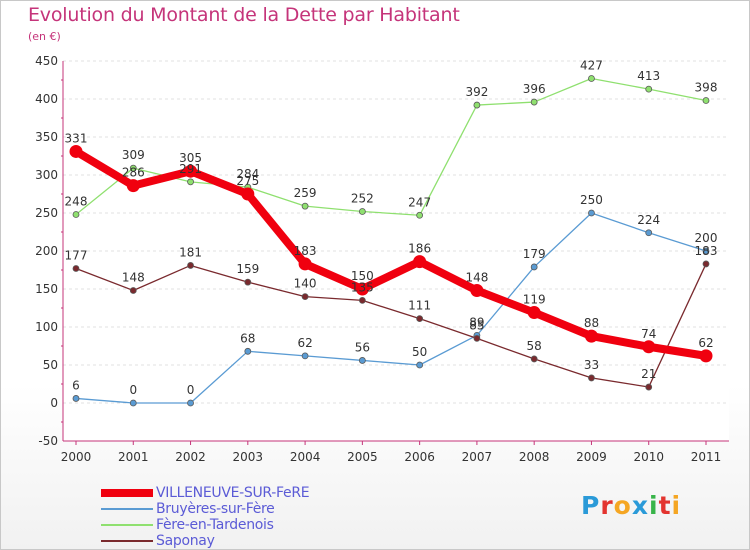 This screenshot has width=750, height=550. I want to click on unit-label: (en €), so click(44, 36).